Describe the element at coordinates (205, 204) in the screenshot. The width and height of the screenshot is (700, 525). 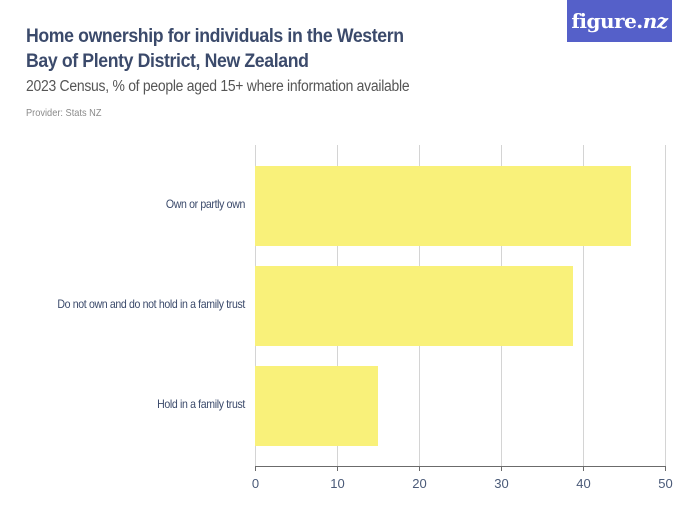
I see `category-label: Own or partly own` at that location.